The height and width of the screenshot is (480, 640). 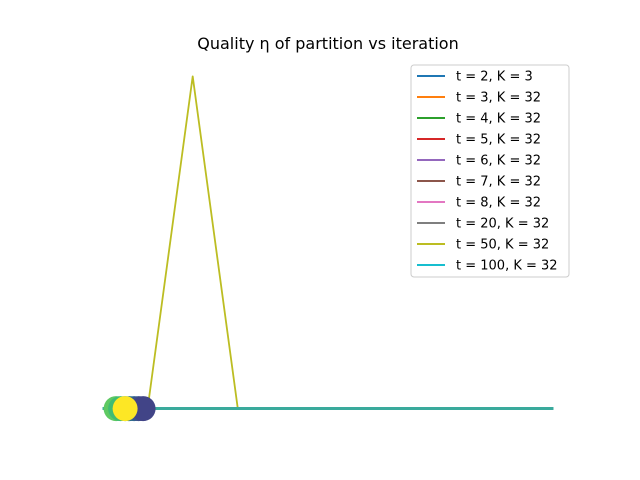 I want to click on legend-label-4: t = 5, K = 32, so click(x=498, y=140).